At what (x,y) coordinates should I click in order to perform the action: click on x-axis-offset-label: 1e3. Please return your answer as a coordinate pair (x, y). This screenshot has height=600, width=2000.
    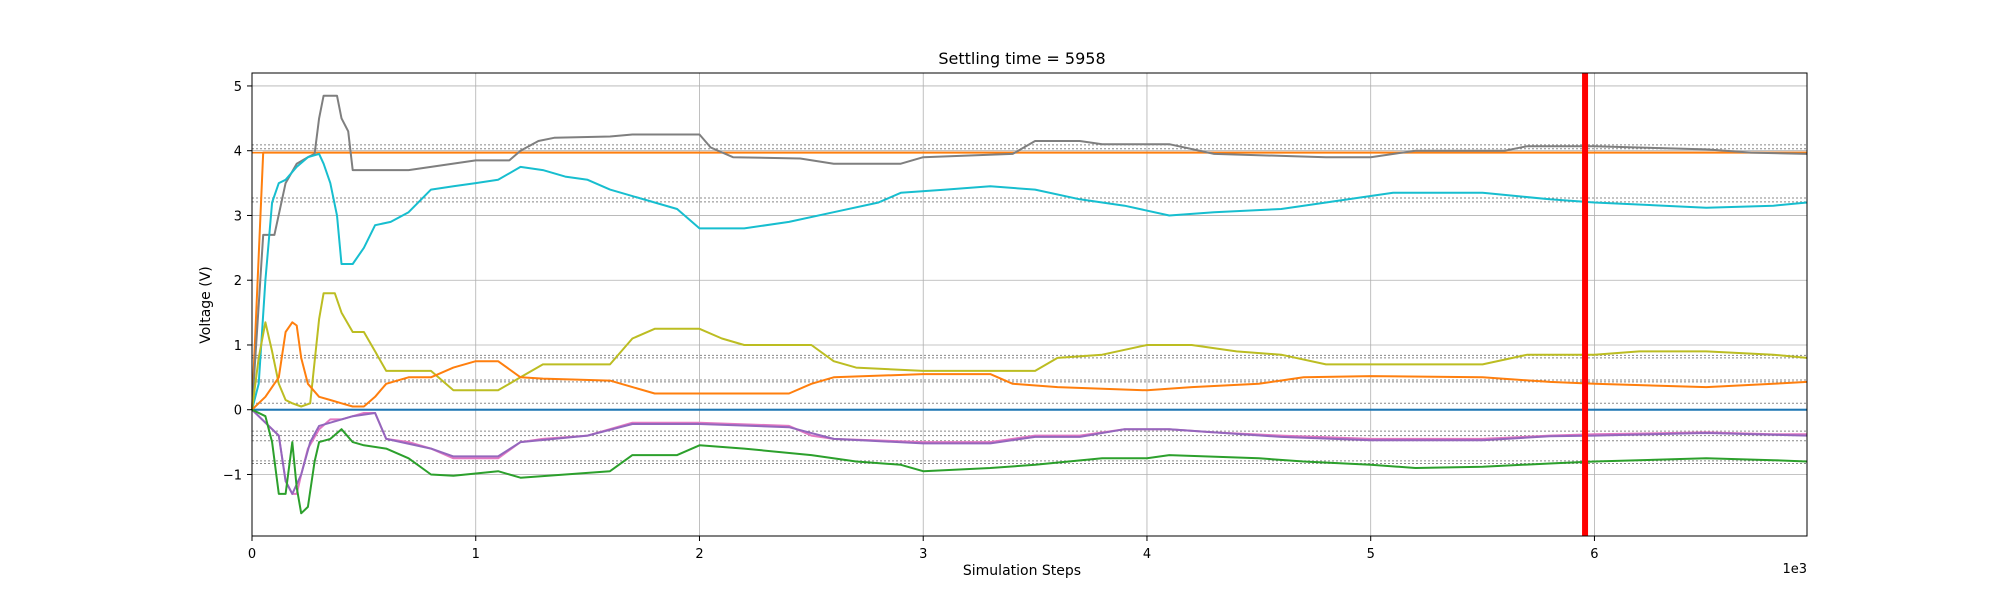
    Looking at the image, I should click on (1794, 569).